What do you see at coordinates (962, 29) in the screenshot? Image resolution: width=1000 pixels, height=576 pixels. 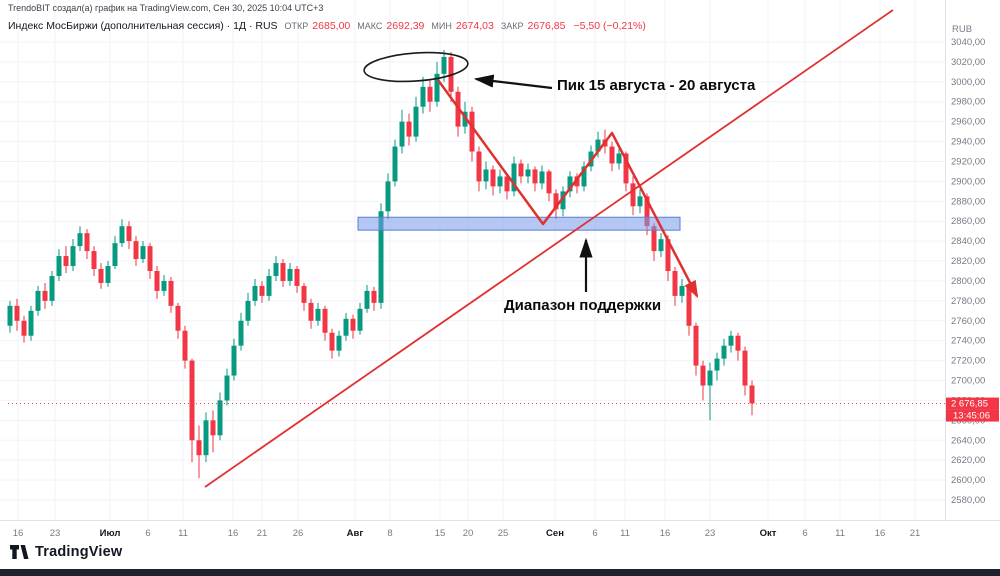 I see `currency-label: RUB` at bounding box center [962, 29].